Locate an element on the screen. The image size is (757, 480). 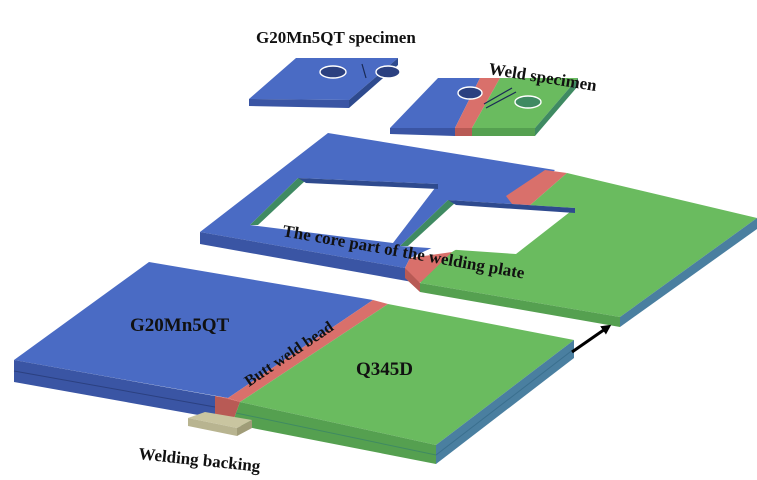
weld-specimen is located at coordinates (484, 107).